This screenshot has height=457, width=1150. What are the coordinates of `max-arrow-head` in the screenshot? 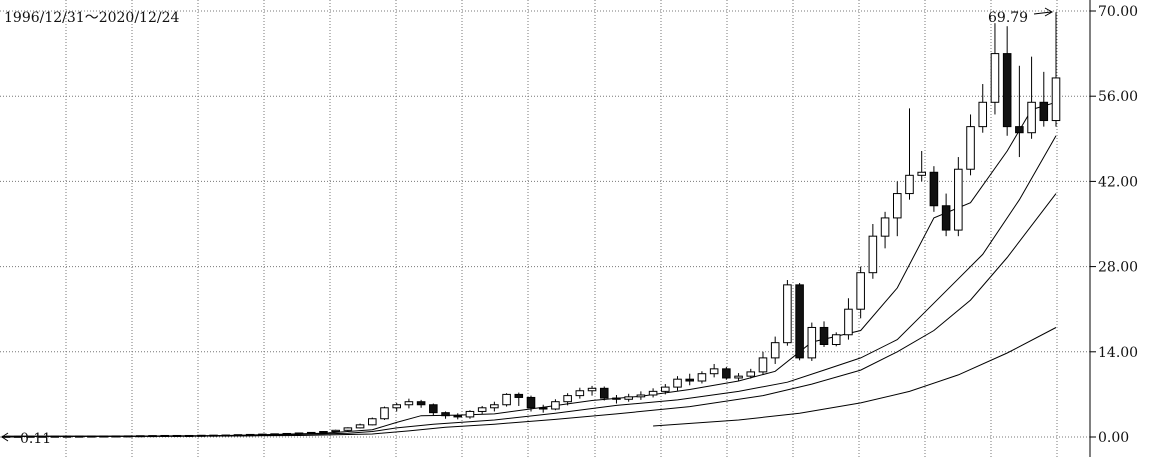 It's located at (1049, 12).